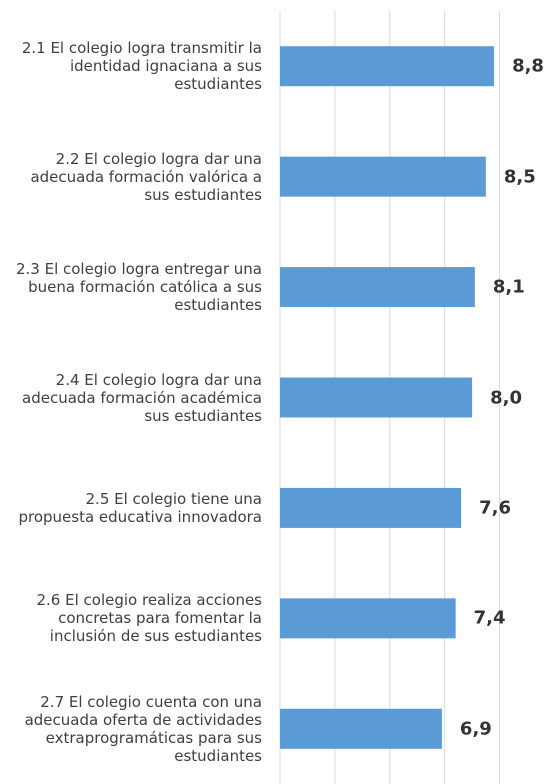 Image resolution: width=547 pixels, height=784 pixels. What do you see at coordinates (506, 397) in the screenshot?
I see `value-label: 8,0` at bounding box center [506, 397].